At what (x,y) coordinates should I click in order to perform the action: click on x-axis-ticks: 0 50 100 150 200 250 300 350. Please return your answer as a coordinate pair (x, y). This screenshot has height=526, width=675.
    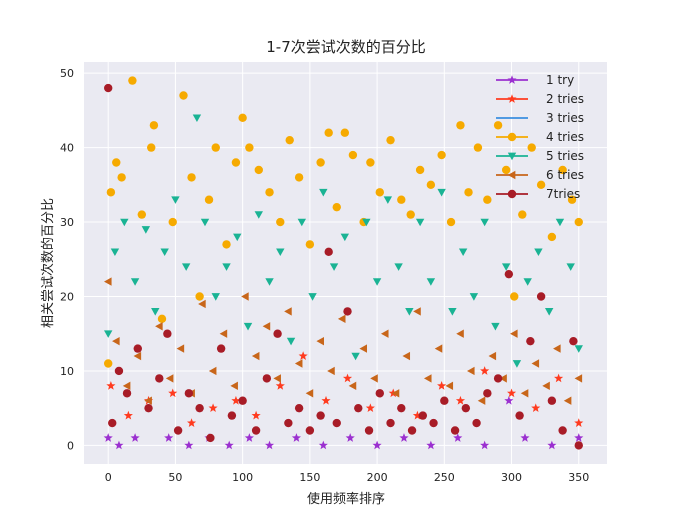
    Looking at the image, I should click on (347, 477).